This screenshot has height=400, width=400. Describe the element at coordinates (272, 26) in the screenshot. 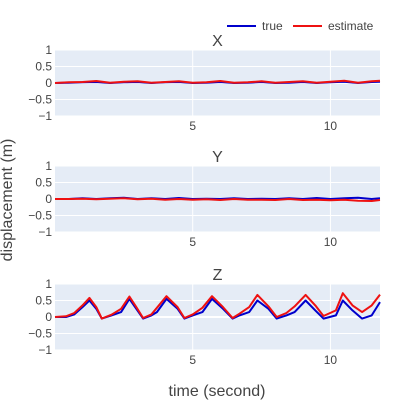

I see `legend-label-true: true` at that location.